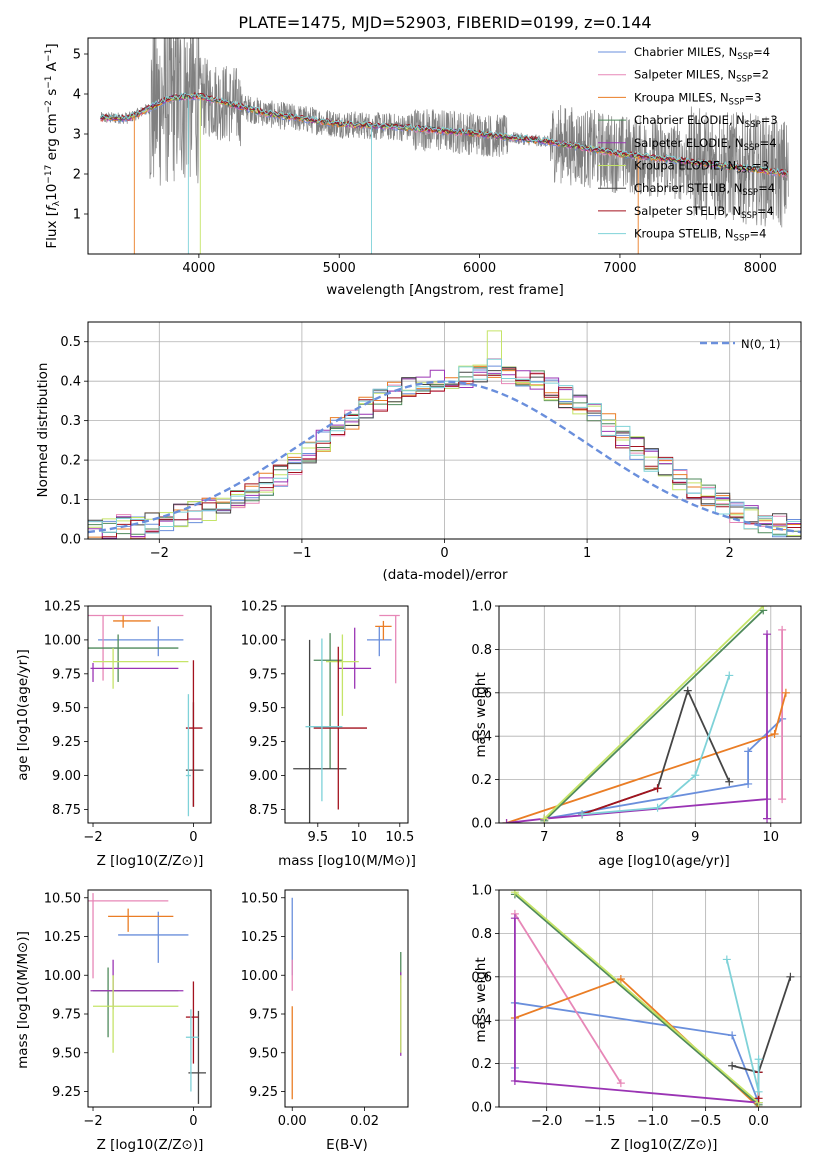 The width and height of the screenshot is (819, 1170). What do you see at coordinates (445, 575) in the screenshot?
I see `hist-xlabel: (data-model)/error` at bounding box center [445, 575].